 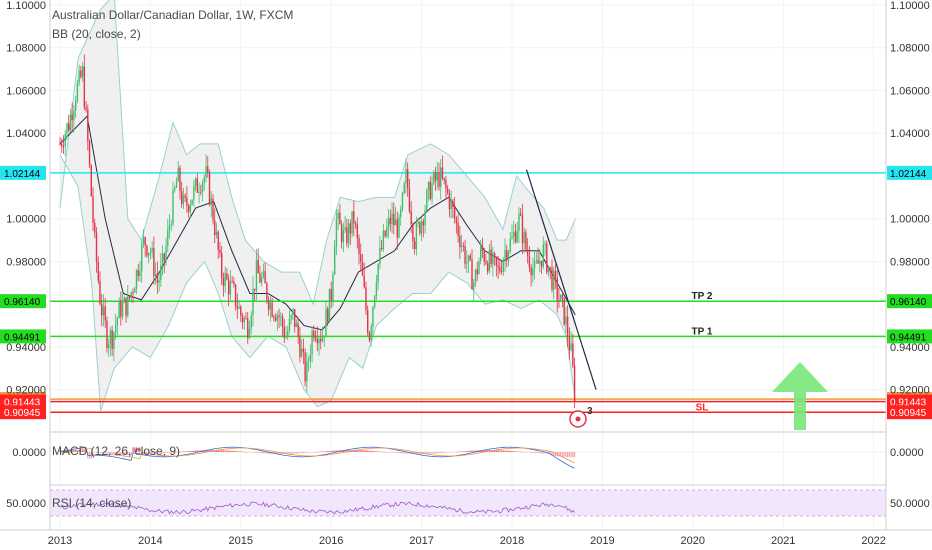 I want to click on y-tick-label-right: 1.06000, so click(x=910, y=91).